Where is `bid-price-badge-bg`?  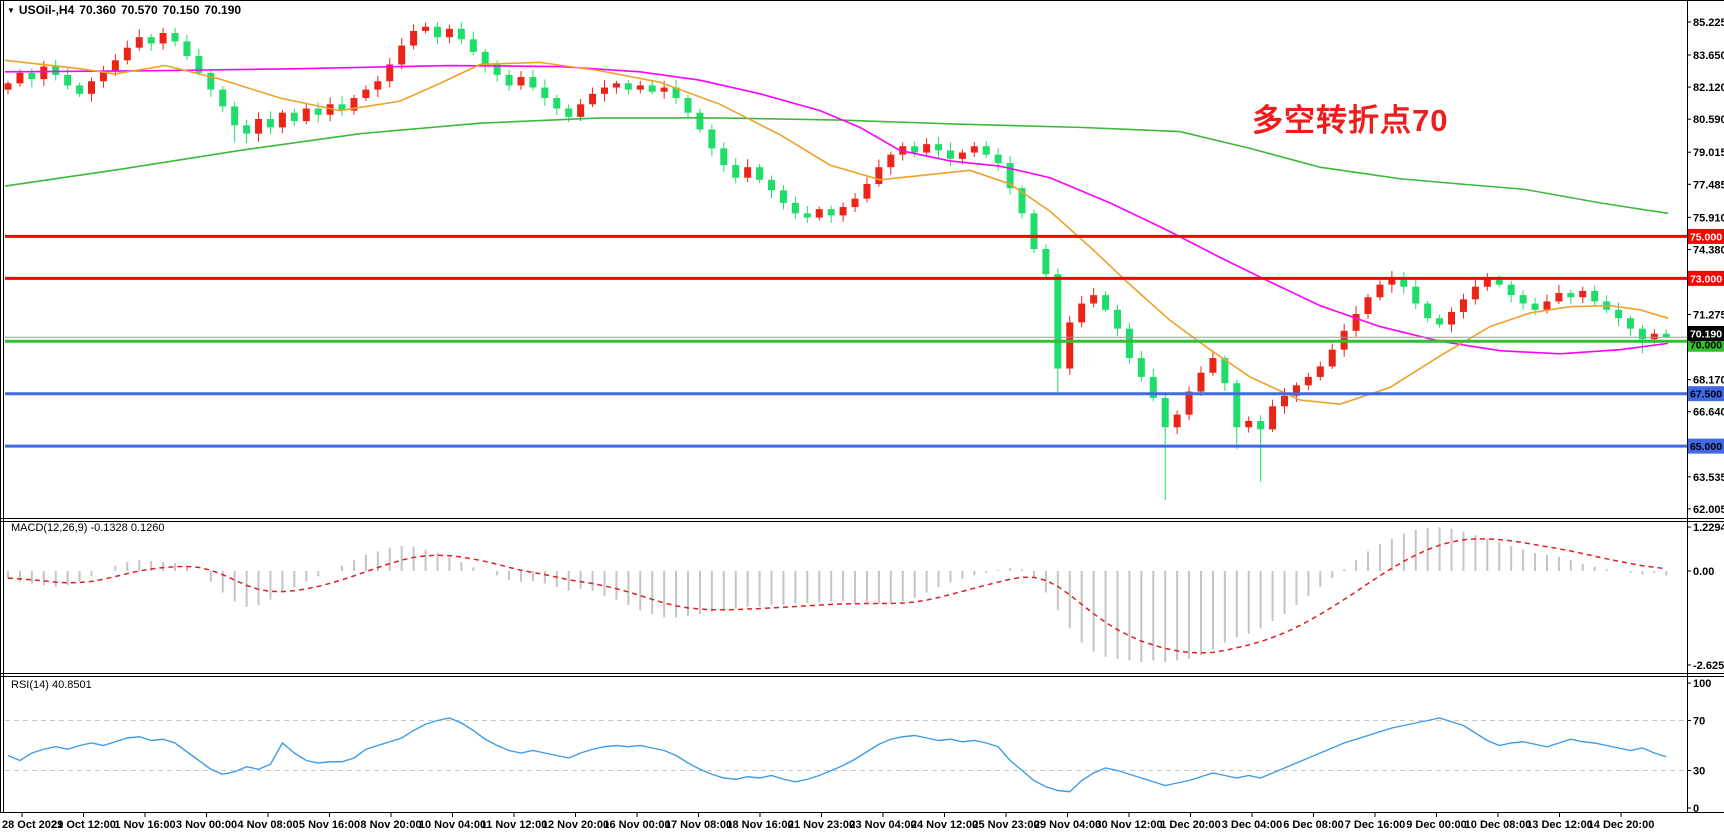
bid-price-badge-bg is located at coordinates (1706, 333).